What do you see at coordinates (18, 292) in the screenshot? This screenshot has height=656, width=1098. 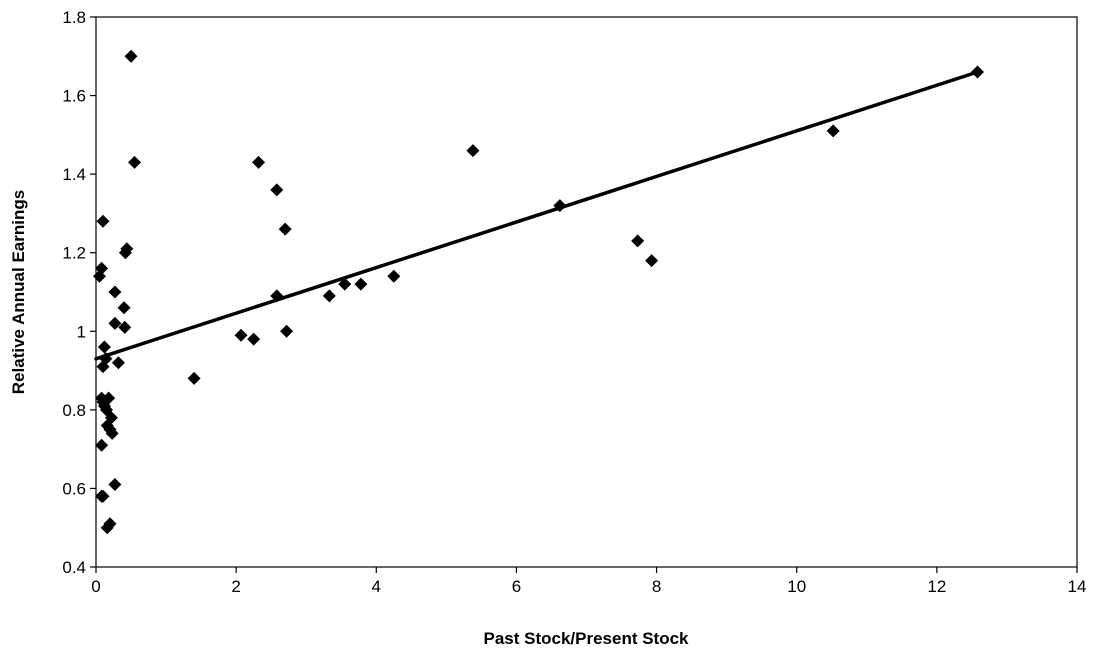 I see `y-axis-title: Relative Annual Earnings` at bounding box center [18, 292].